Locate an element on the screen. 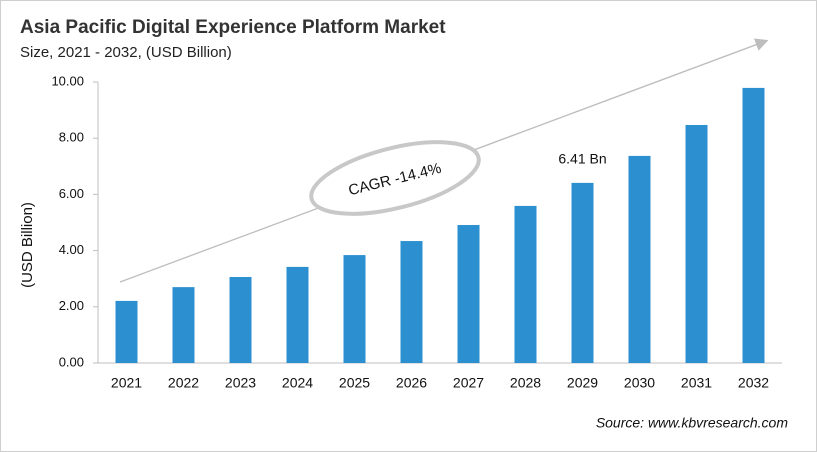 Image resolution: width=817 pixels, height=452 pixels. x-tick-label: 2026 is located at coordinates (411, 383).